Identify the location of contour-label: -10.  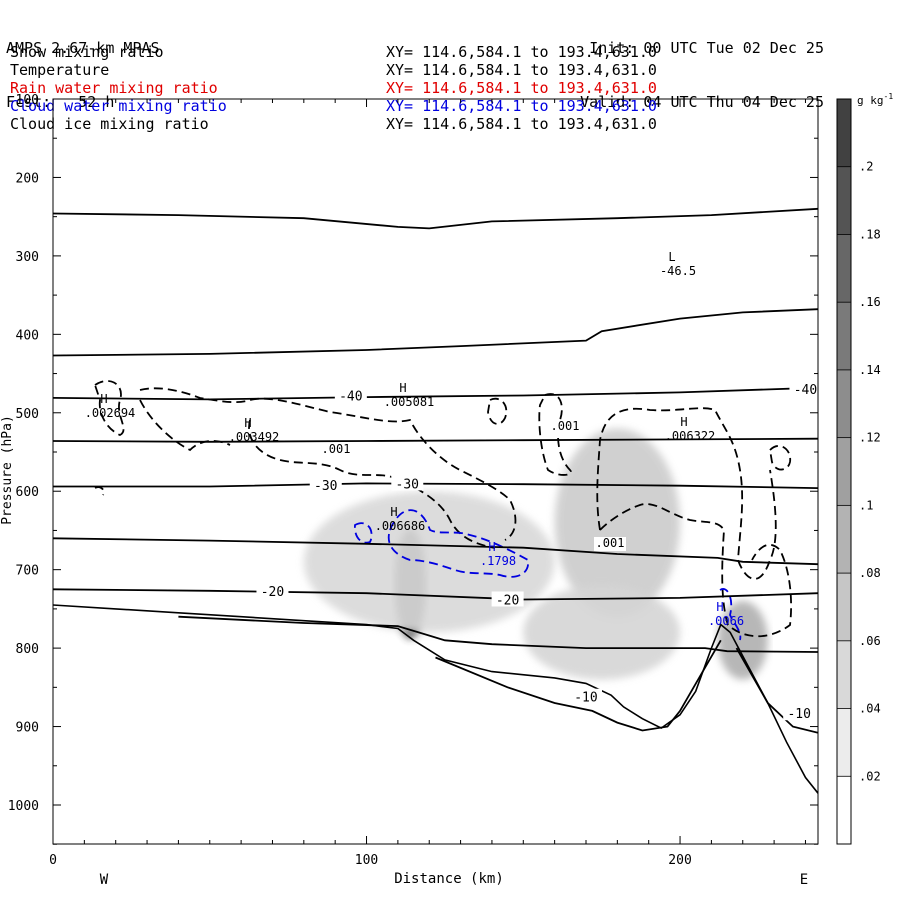
(585, 698).